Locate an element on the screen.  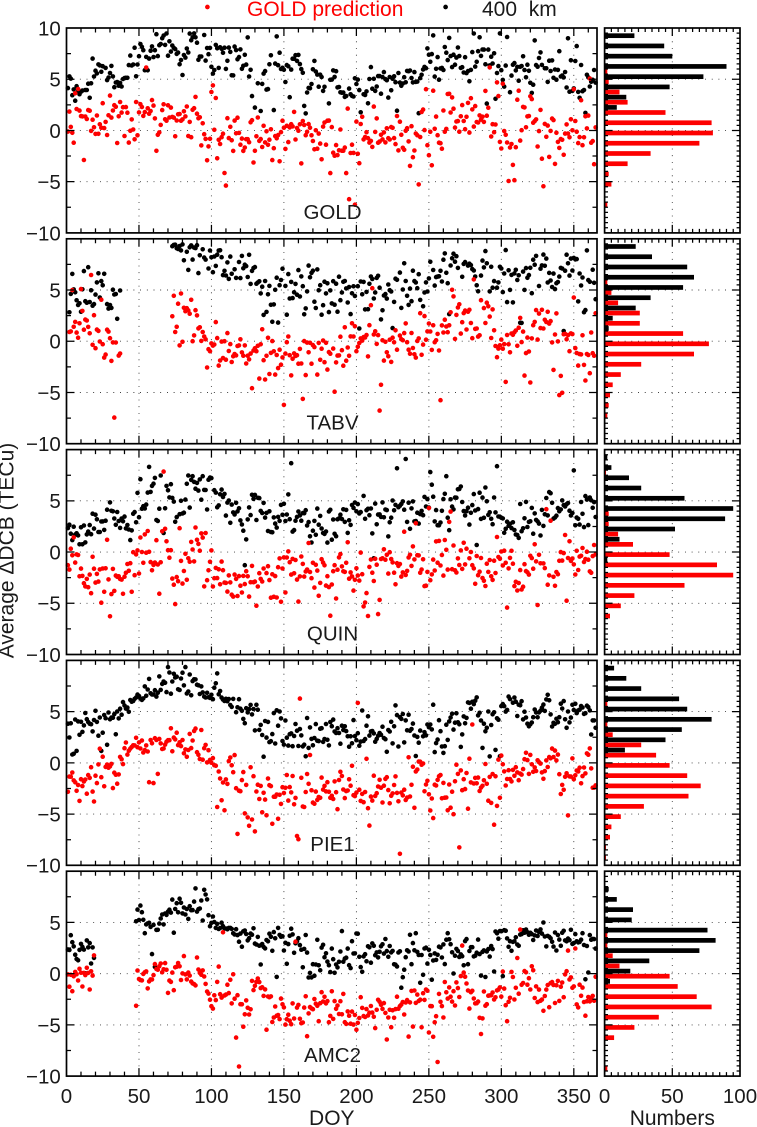
svg-text: GOLD is located at coordinates (332, 212).